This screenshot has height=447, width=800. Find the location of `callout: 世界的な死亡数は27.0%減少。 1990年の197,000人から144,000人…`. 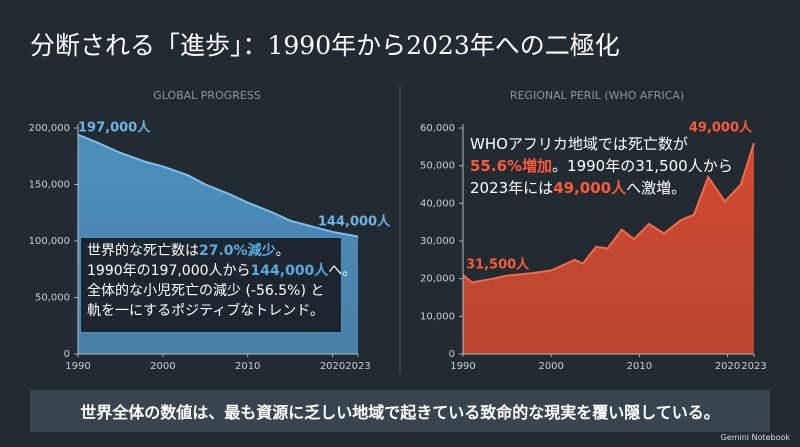

callout: 世界的な死亡数は27.0%減少。 1990年の197,000人から144,000人… is located at coordinates (218, 285).